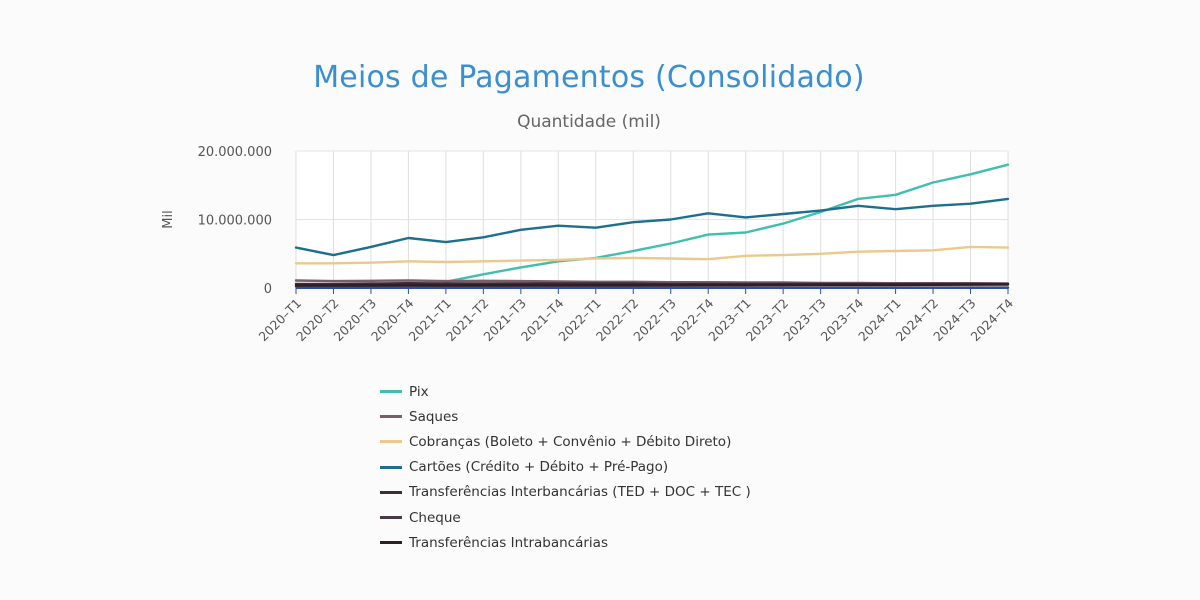  I want to click on legend-label: Saques, so click(434, 416).